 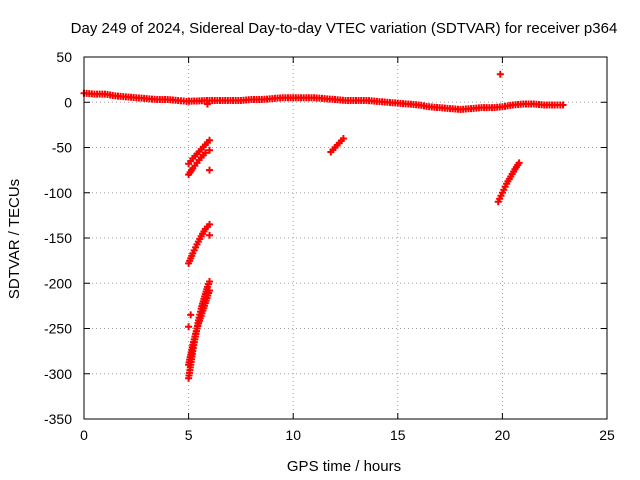 What do you see at coordinates (68, 102) in the screenshot?
I see `y-tick-label: 0` at bounding box center [68, 102].